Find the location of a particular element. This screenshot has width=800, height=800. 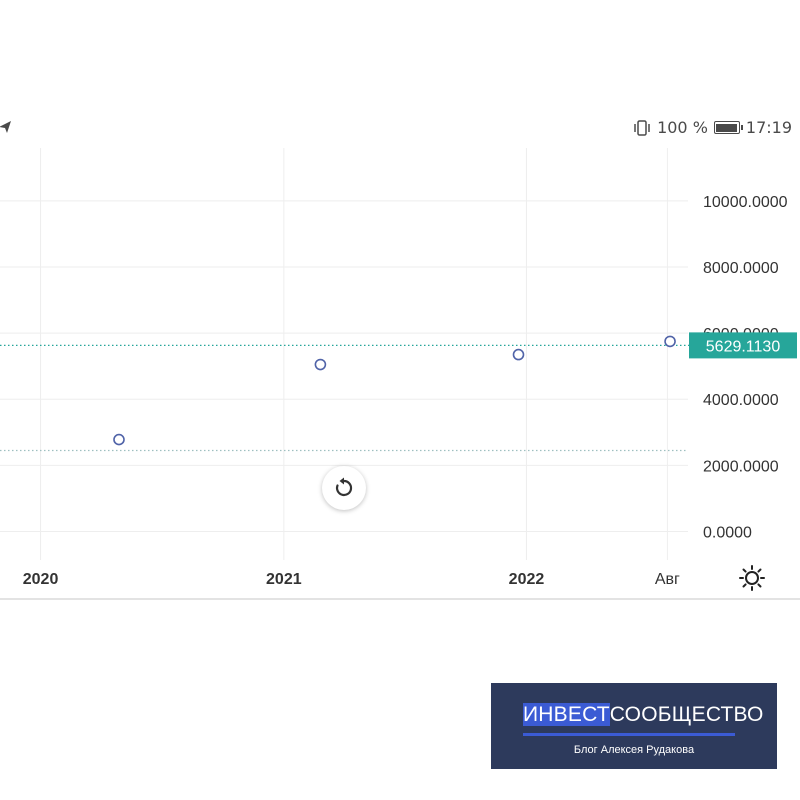

y-tick-label: 8000.0000 is located at coordinates (741, 268).